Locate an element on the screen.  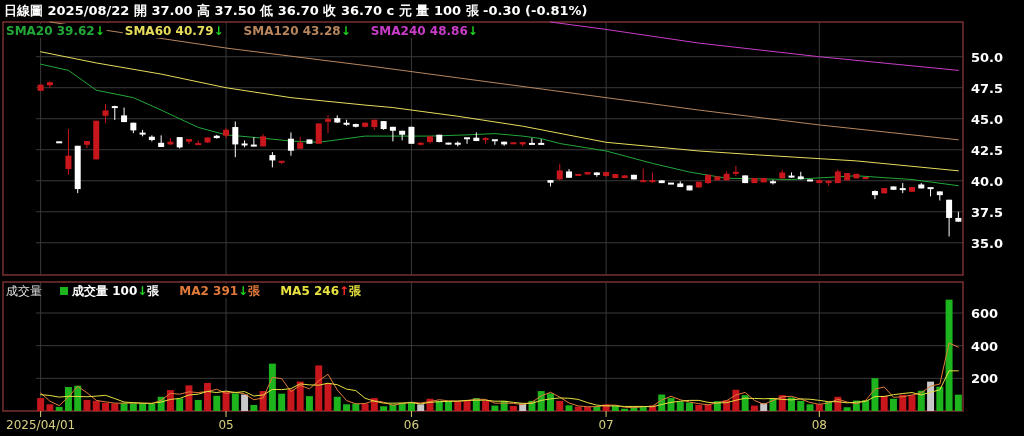
x-tick-label: 08 is located at coordinates (819, 425).